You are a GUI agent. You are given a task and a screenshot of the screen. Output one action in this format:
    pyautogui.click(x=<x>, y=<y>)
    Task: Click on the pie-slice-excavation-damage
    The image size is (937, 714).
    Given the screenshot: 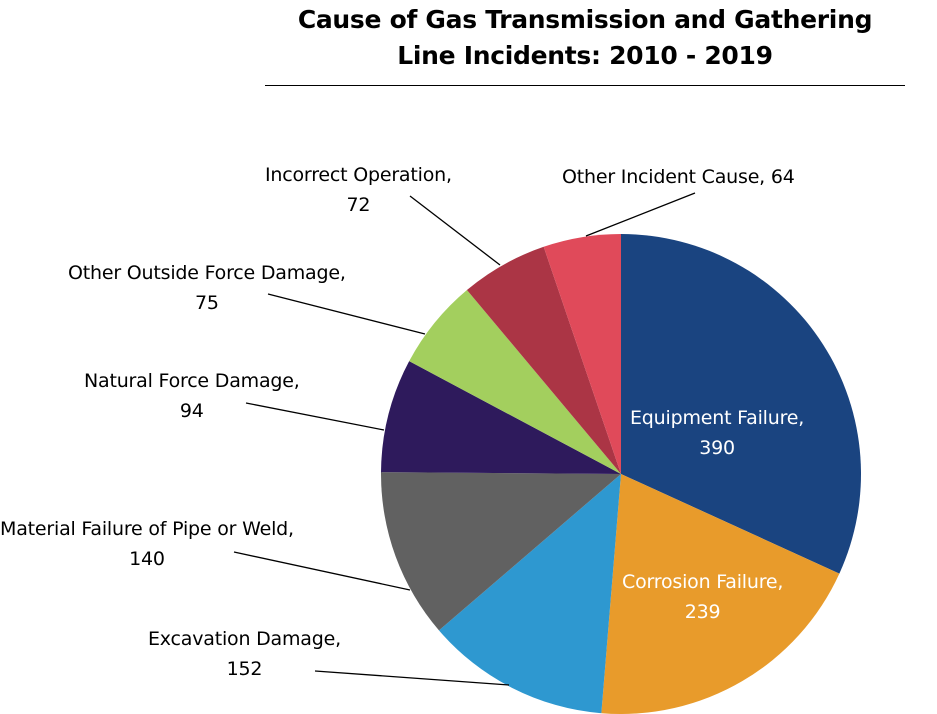 What is the action you would take?
    pyautogui.click(x=529, y=594)
    